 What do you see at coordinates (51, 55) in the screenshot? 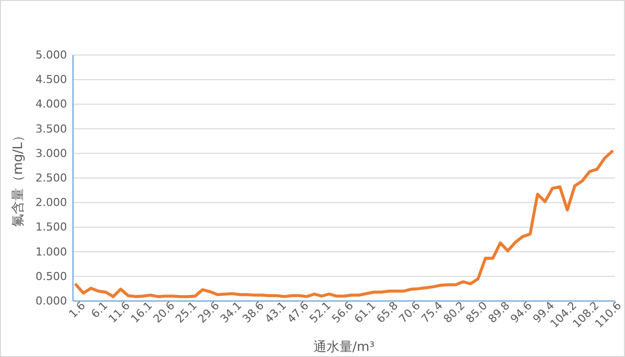
I see `y-tick-label: 5.000` at bounding box center [51, 55].